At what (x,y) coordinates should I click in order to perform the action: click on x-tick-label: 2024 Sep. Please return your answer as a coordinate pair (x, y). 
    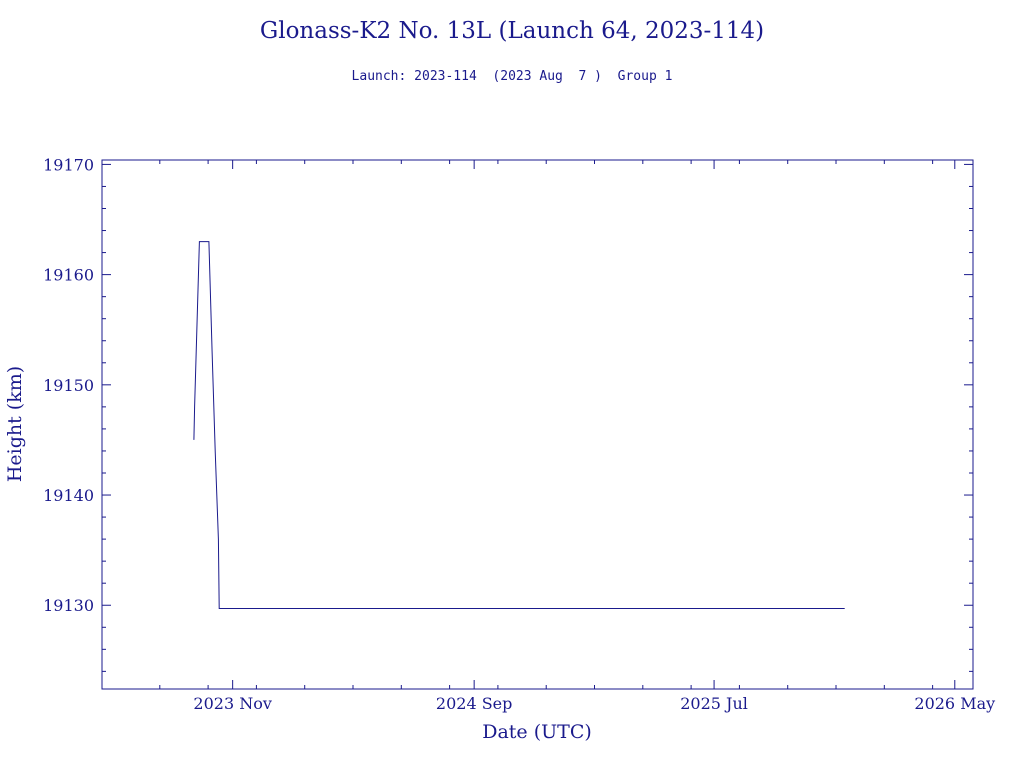
    Looking at the image, I should click on (474, 703).